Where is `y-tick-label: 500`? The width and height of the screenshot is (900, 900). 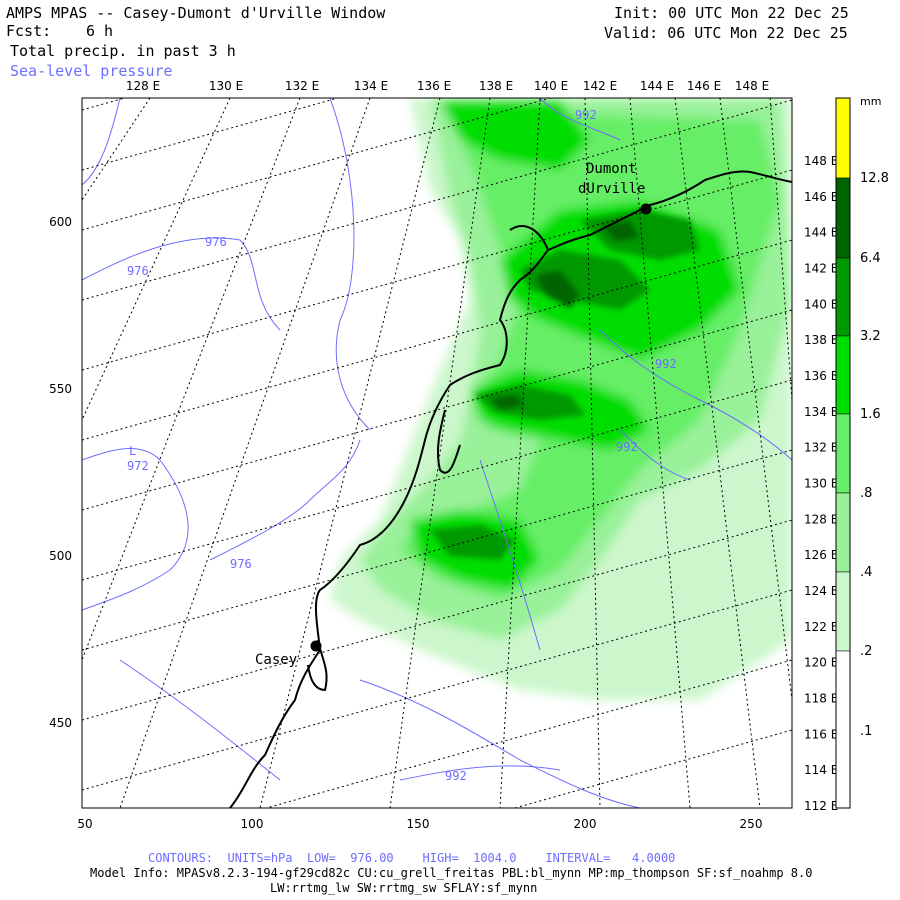 y-tick-label: 500 is located at coordinates (60, 556).